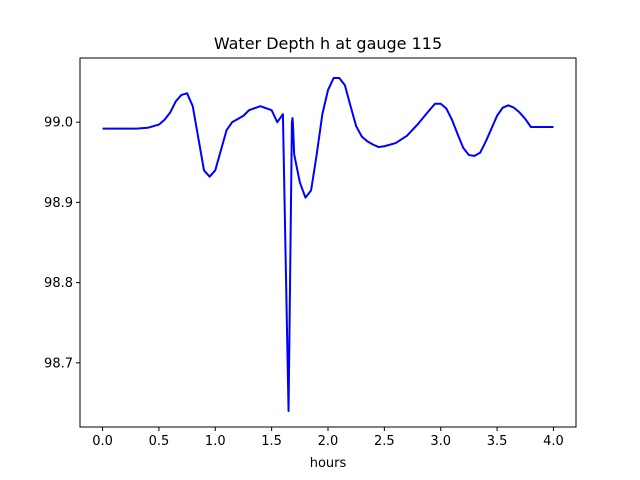  I want to click on y-tick-label: 98.8, so click(58, 283).